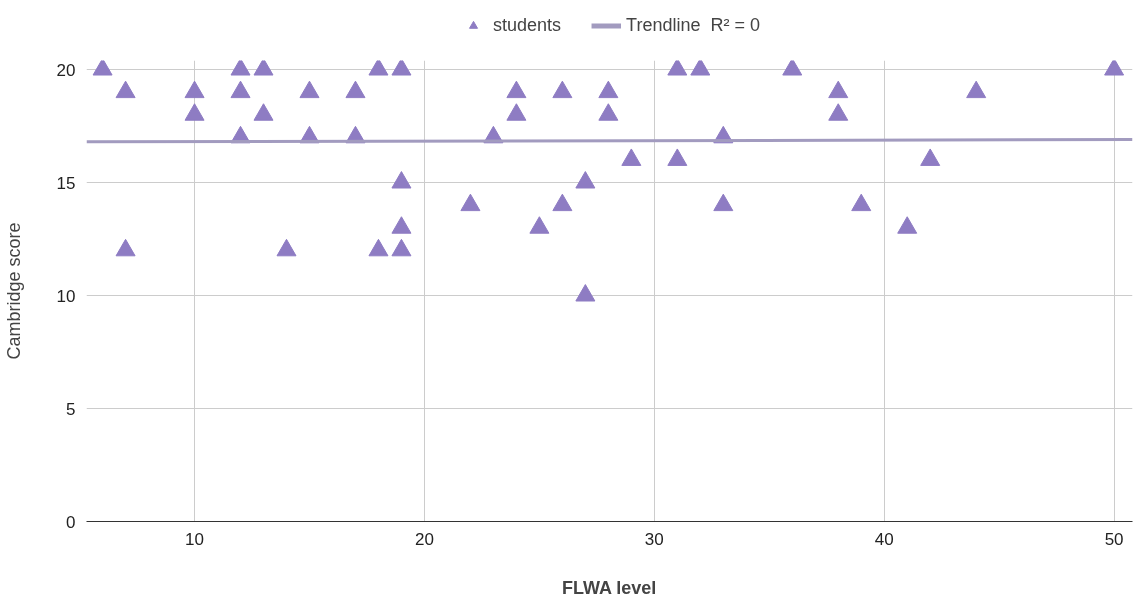 The width and height of the screenshot is (1143, 606). I want to click on legend-label: Trendline R² = 0, so click(693, 25).